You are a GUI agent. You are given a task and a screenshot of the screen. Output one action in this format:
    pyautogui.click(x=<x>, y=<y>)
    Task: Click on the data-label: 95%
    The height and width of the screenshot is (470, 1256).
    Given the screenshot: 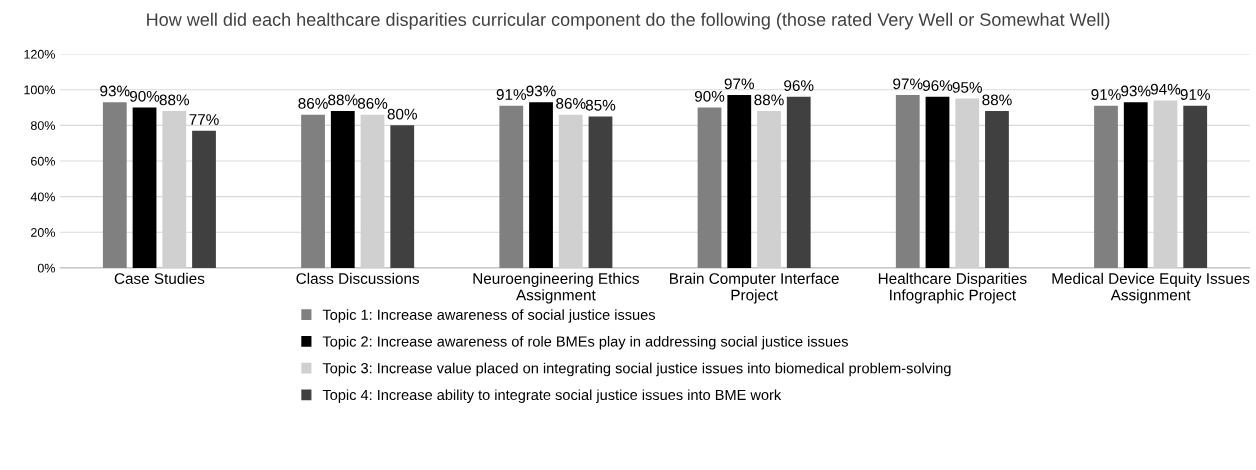 What is the action you would take?
    pyautogui.click(x=967, y=87)
    